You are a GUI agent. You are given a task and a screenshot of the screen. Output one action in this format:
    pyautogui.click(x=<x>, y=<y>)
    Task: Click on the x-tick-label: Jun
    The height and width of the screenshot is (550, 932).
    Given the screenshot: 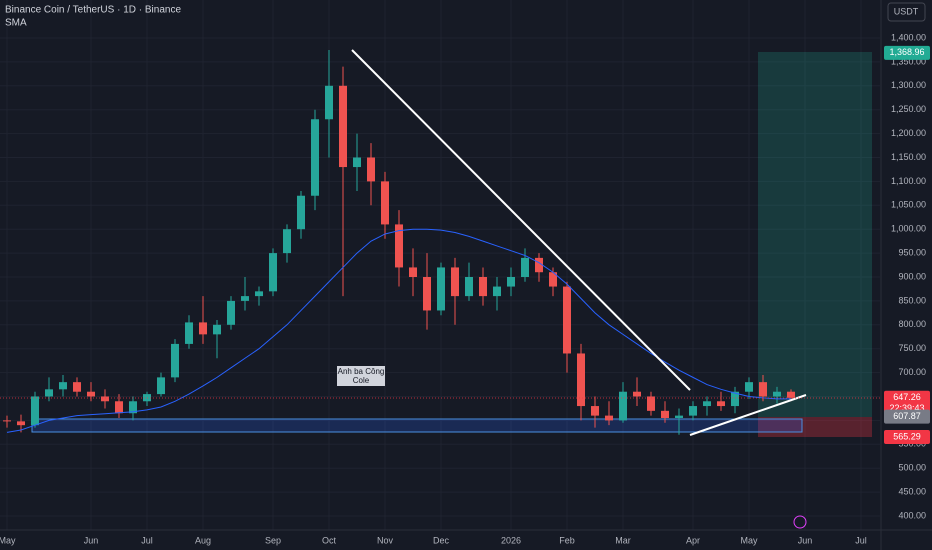 What is the action you would take?
    pyautogui.click(x=91, y=540)
    